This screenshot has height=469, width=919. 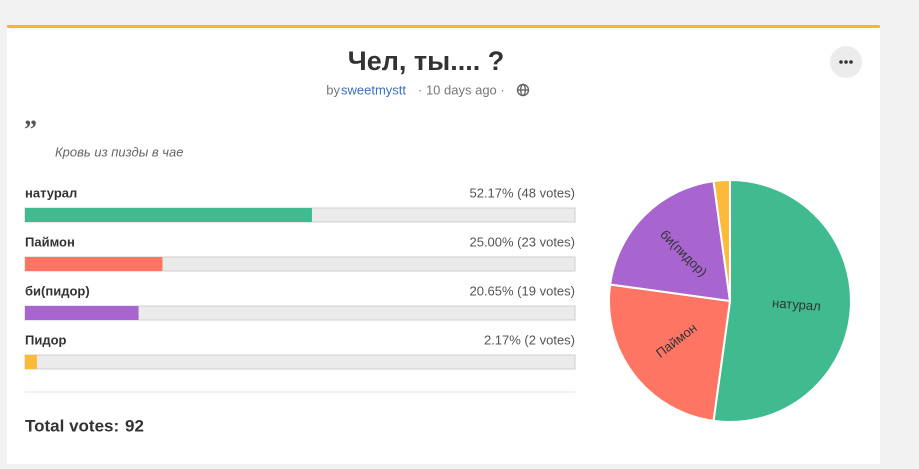 I want to click on time: · 10 days ago ·, so click(x=461, y=89).